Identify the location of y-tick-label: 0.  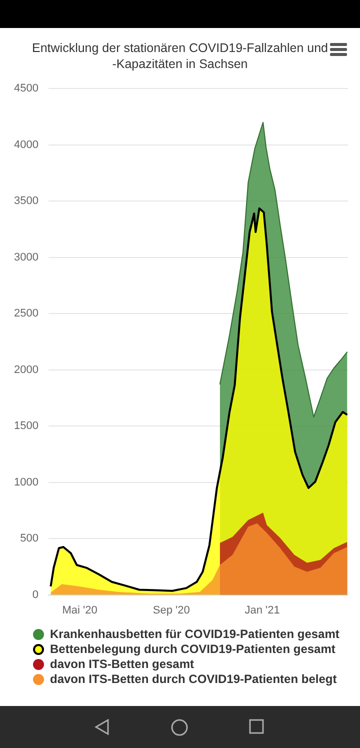
(35, 594).